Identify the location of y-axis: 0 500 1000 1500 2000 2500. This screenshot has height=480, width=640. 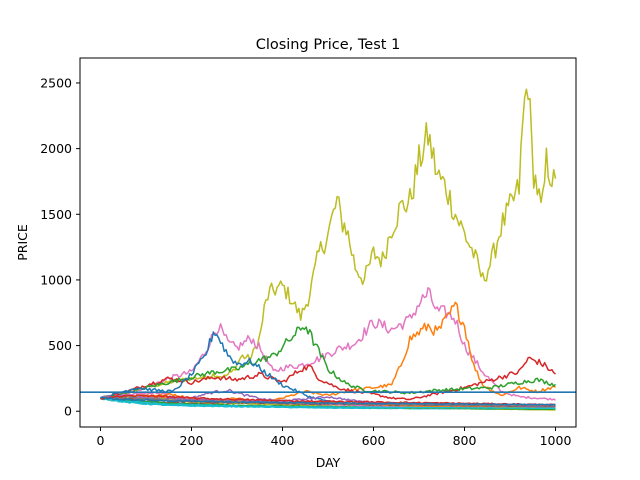
(60, 247).